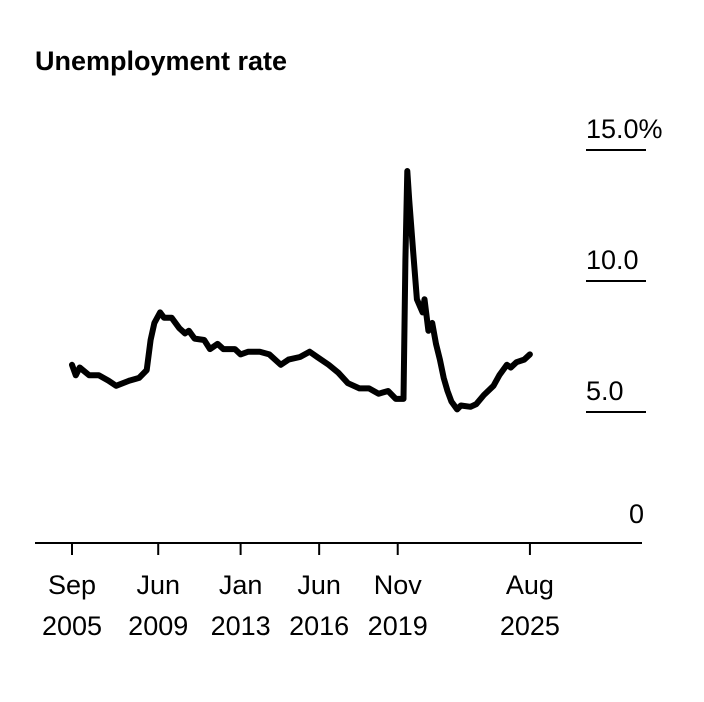 Image resolution: width=704 pixels, height=702 pixels. I want to click on x-tick-label-month: Jan, so click(241, 585).